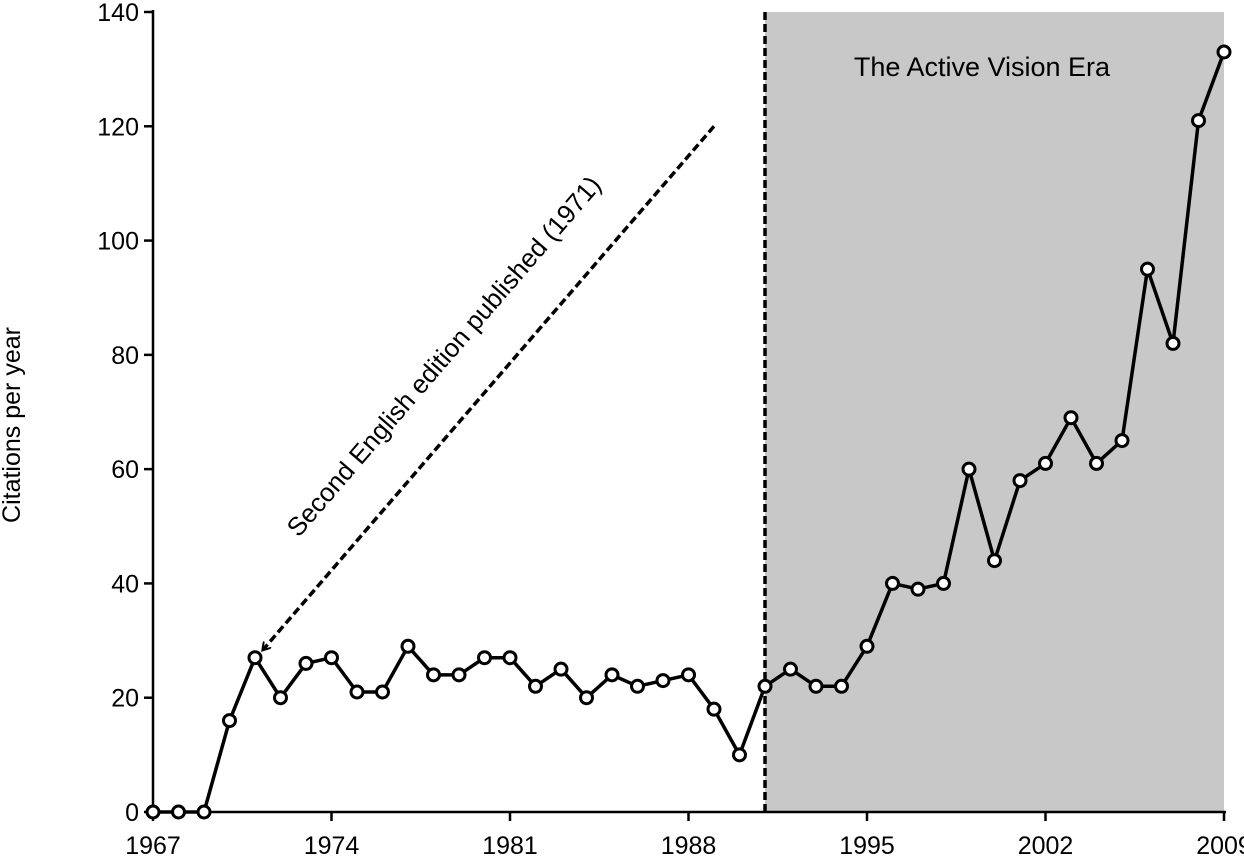 The height and width of the screenshot is (860, 1244). What do you see at coordinates (1220, 846) in the screenshot?
I see `x-tick-label: 2009` at bounding box center [1220, 846].